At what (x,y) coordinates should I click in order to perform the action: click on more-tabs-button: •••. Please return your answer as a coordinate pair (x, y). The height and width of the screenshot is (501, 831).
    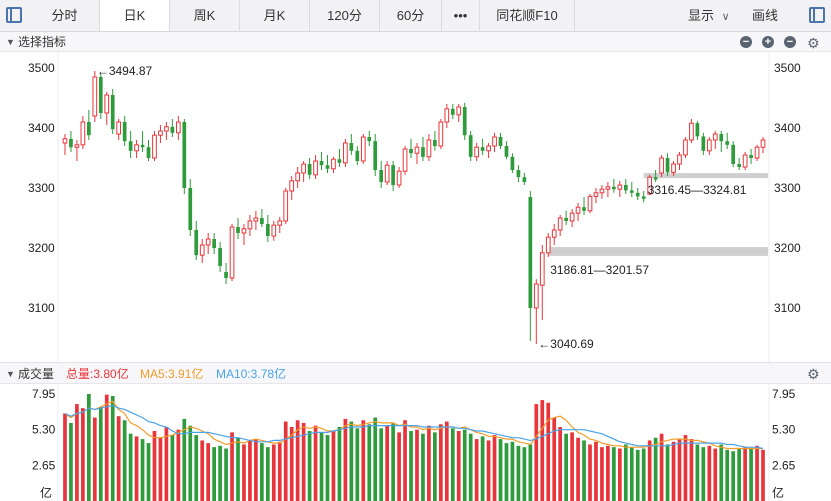
    Looking at the image, I should click on (461, 15).